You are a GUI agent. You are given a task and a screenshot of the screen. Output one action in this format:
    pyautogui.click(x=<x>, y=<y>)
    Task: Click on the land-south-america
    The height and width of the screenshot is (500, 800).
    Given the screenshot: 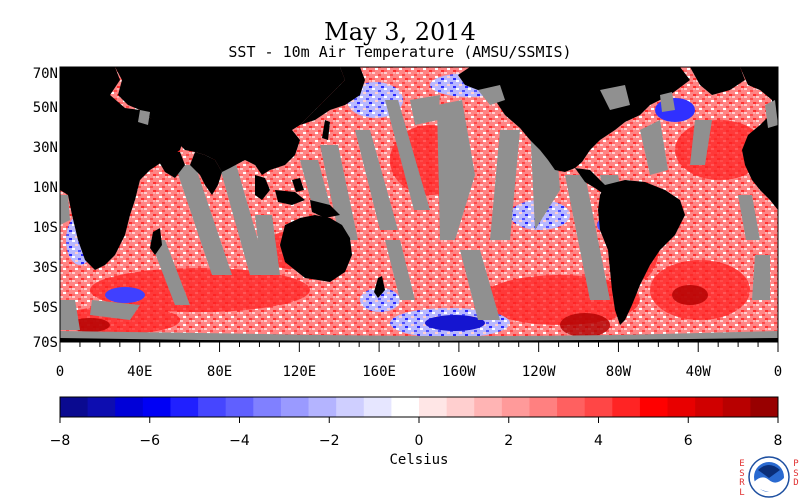 What is the action you would take?
    pyautogui.click(x=641, y=252)
    